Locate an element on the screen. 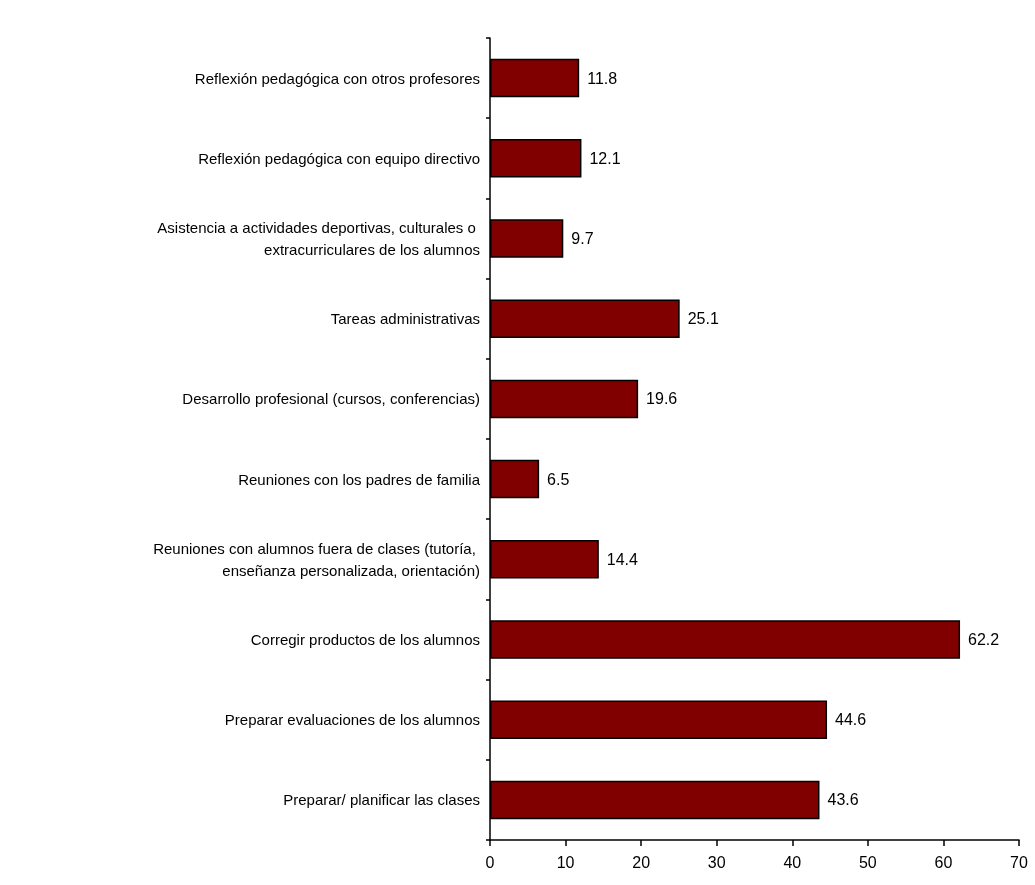  x-tick-label: 70 is located at coordinates (1019, 862).